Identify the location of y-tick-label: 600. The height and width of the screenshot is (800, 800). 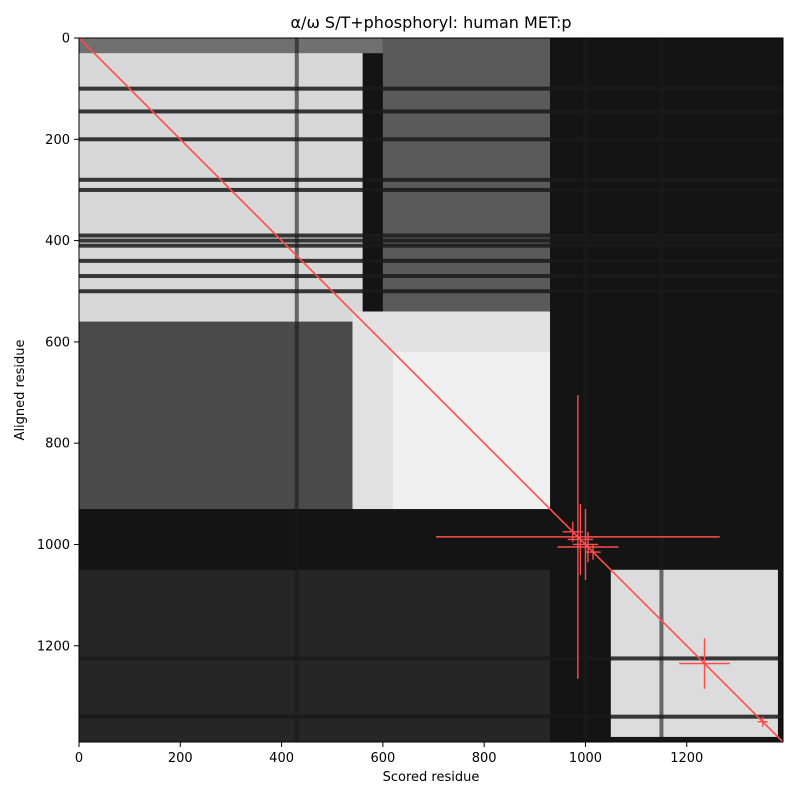
(57, 342).